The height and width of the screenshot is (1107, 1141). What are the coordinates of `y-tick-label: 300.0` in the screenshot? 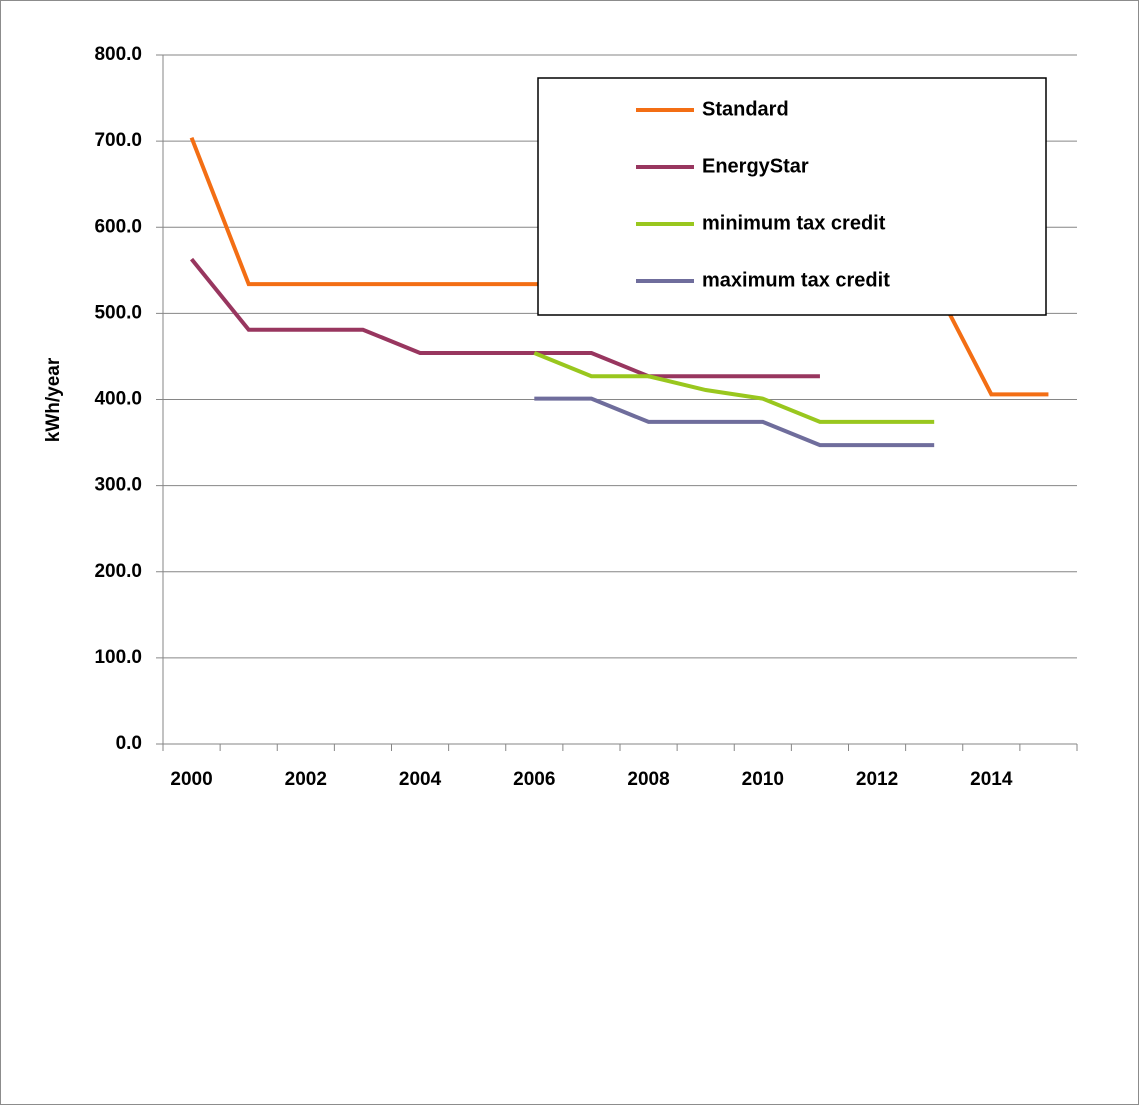 It's located at (118, 485).